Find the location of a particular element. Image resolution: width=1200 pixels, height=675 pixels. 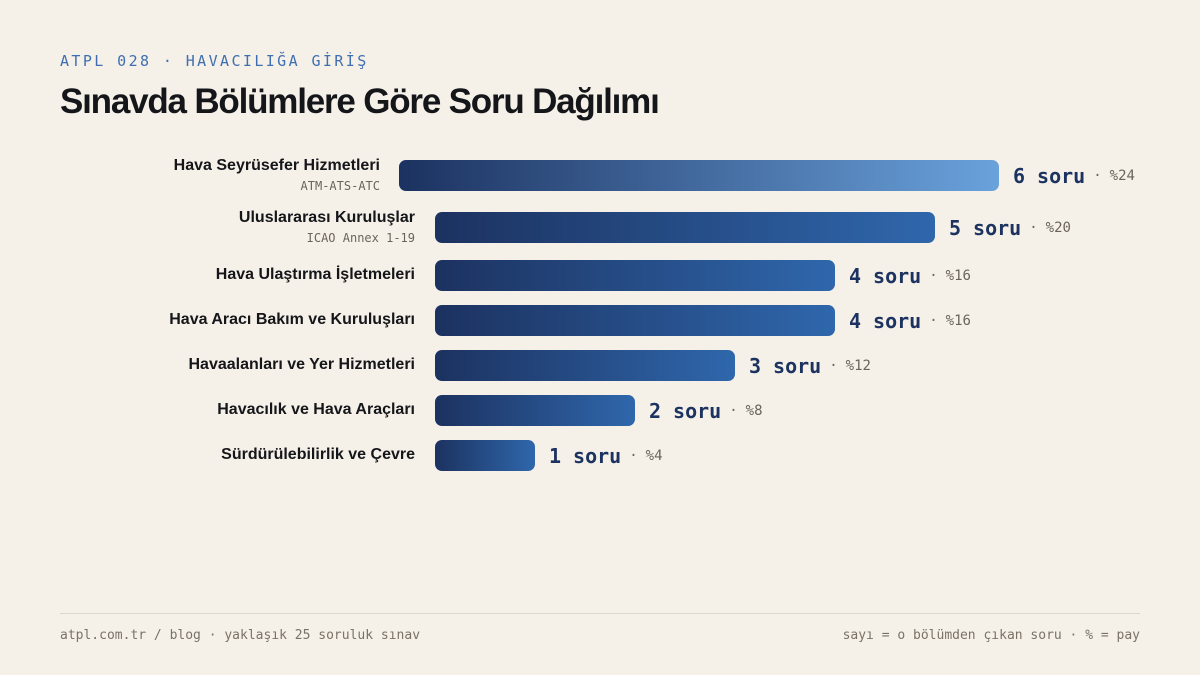

value-label: 1 soru · %4 is located at coordinates (606, 455).